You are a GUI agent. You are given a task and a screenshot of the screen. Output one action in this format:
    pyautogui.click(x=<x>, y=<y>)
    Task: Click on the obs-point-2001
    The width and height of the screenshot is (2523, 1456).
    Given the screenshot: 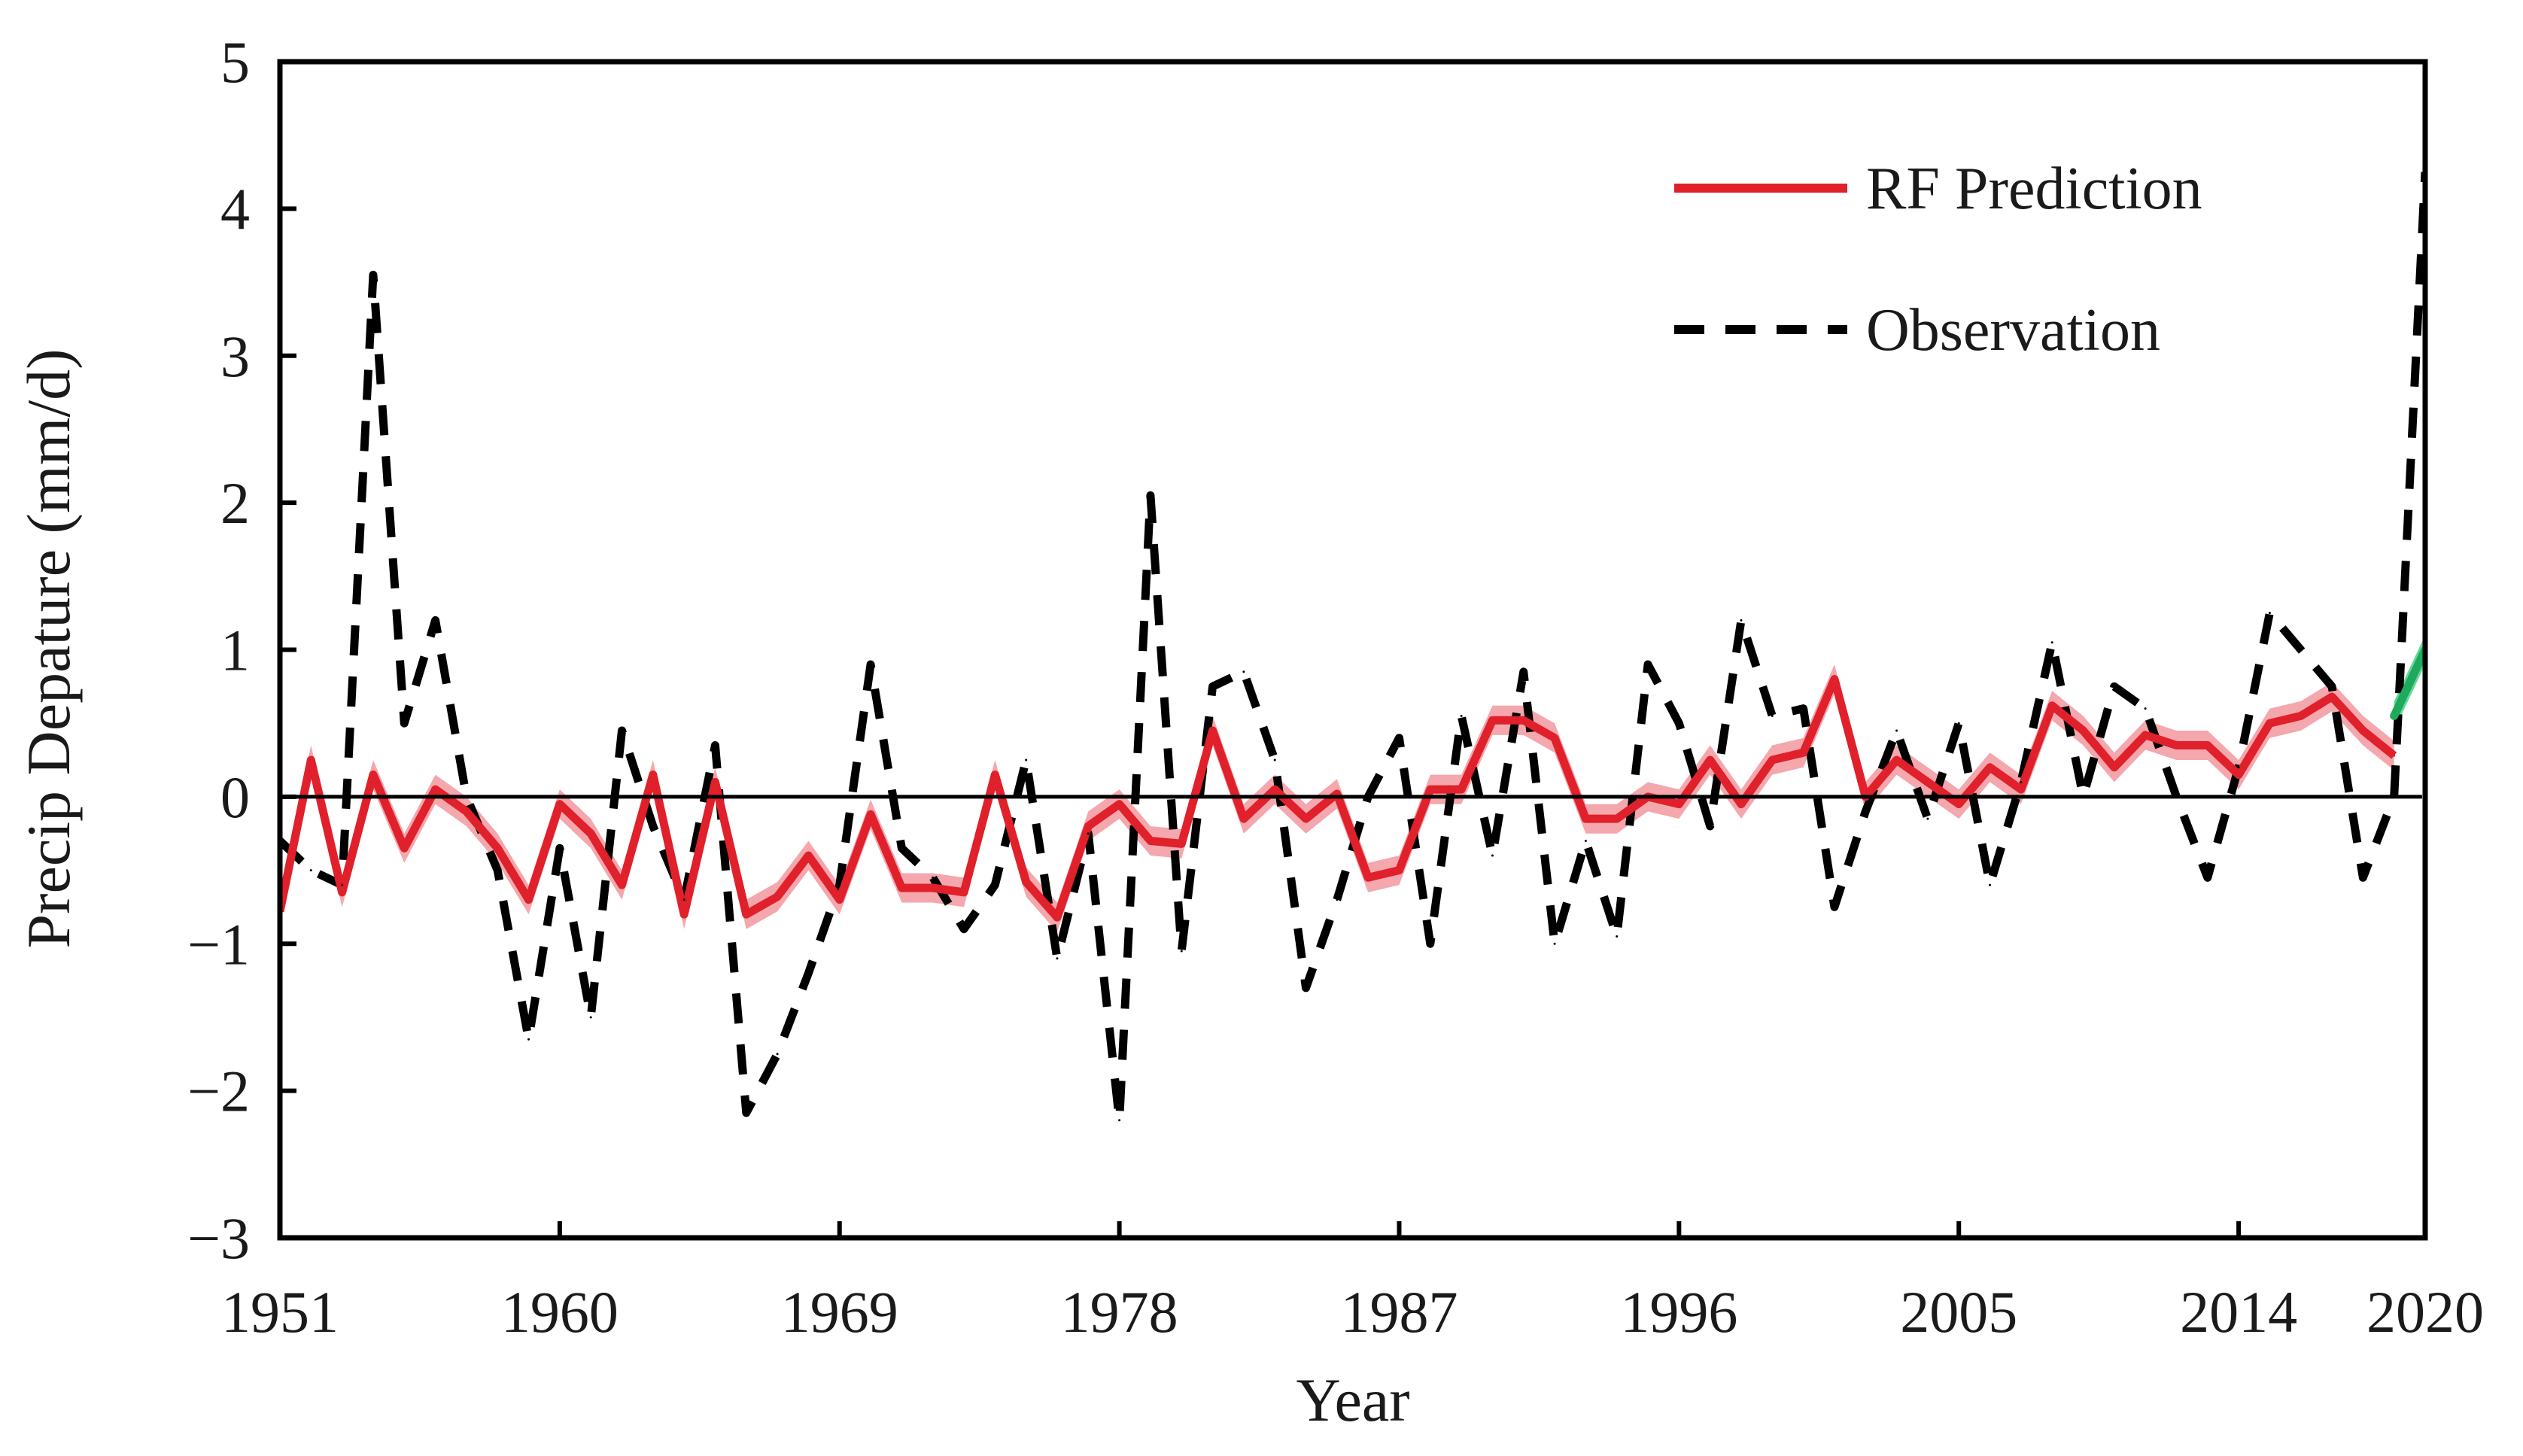 What is the action you would take?
    pyautogui.click(x=1834, y=906)
    